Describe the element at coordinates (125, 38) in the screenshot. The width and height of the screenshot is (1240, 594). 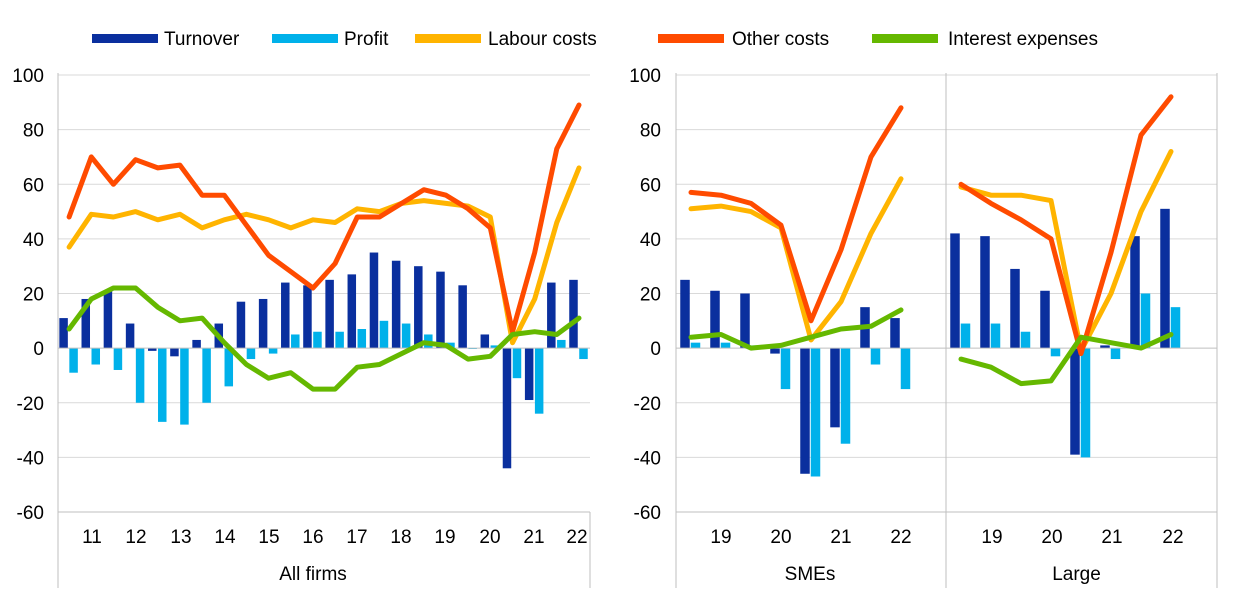
I see `legend-swatch-turnover` at that location.